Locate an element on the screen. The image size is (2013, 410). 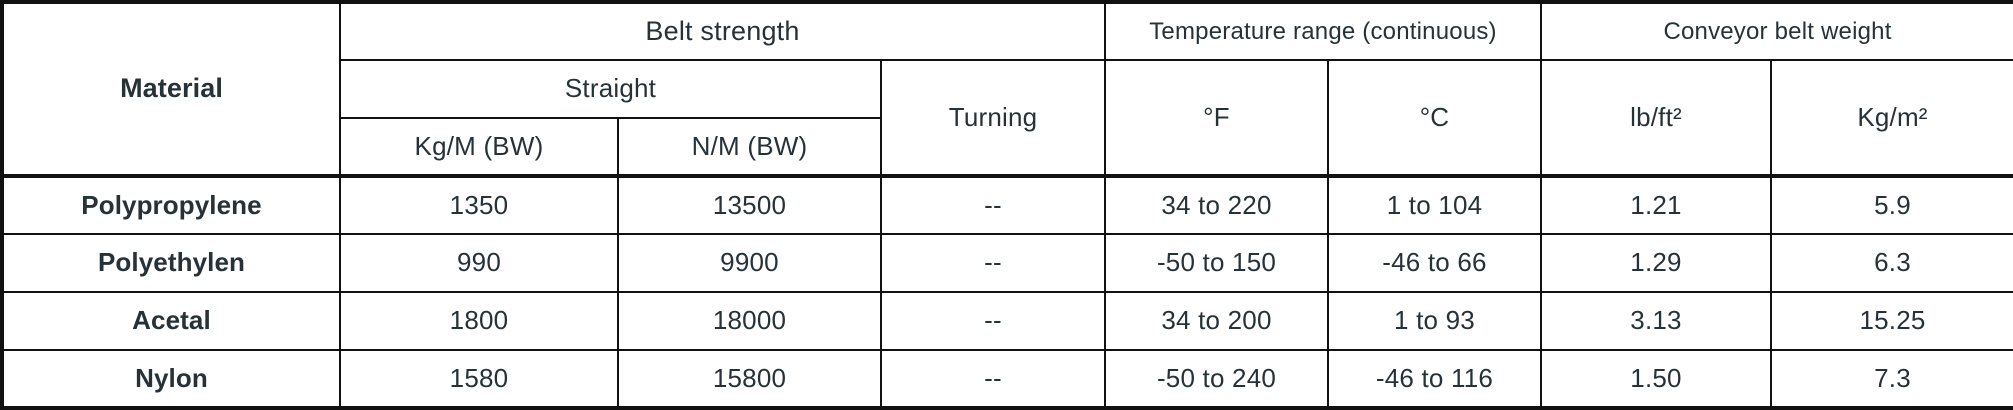
cell-material: Polypropylene is located at coordinates (171, 204).